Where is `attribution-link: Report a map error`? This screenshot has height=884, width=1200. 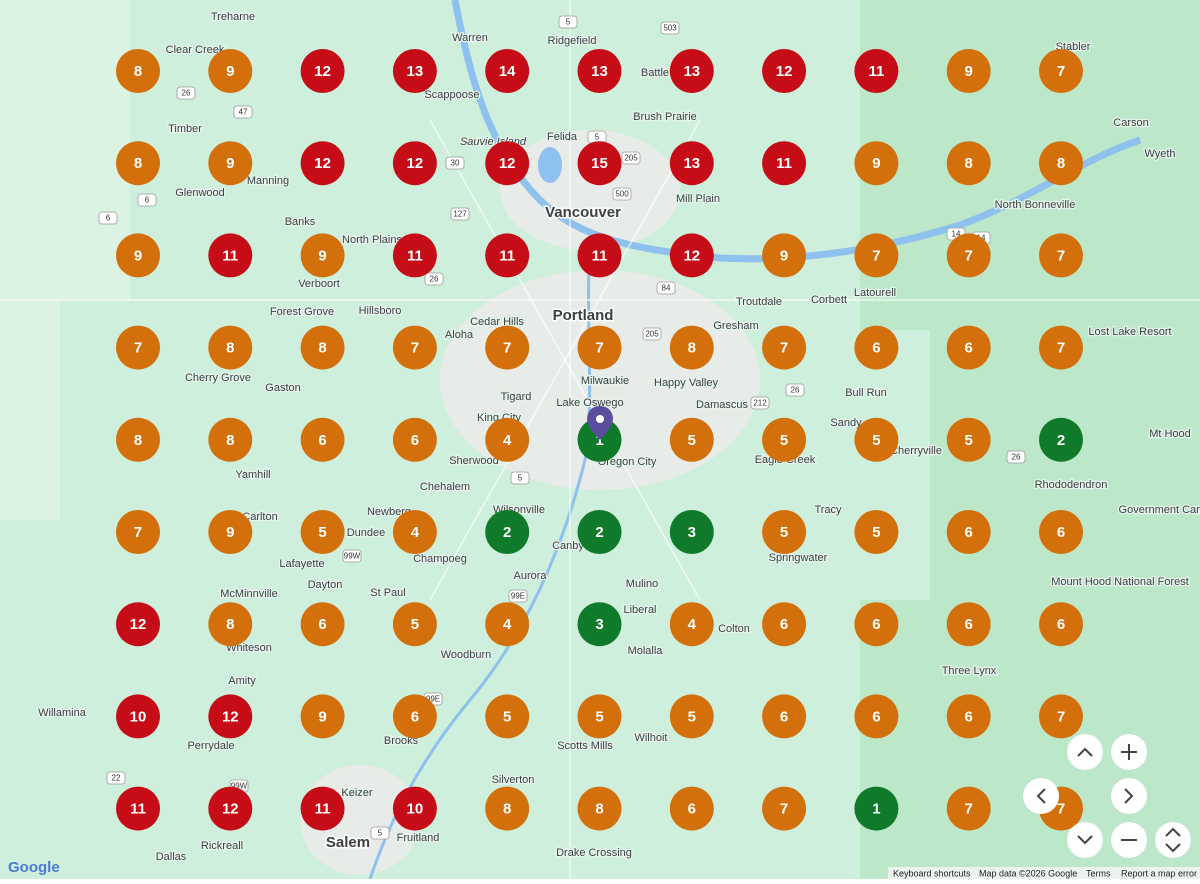
attribution-link: Report a map error is located at coordinates (1159, 873).